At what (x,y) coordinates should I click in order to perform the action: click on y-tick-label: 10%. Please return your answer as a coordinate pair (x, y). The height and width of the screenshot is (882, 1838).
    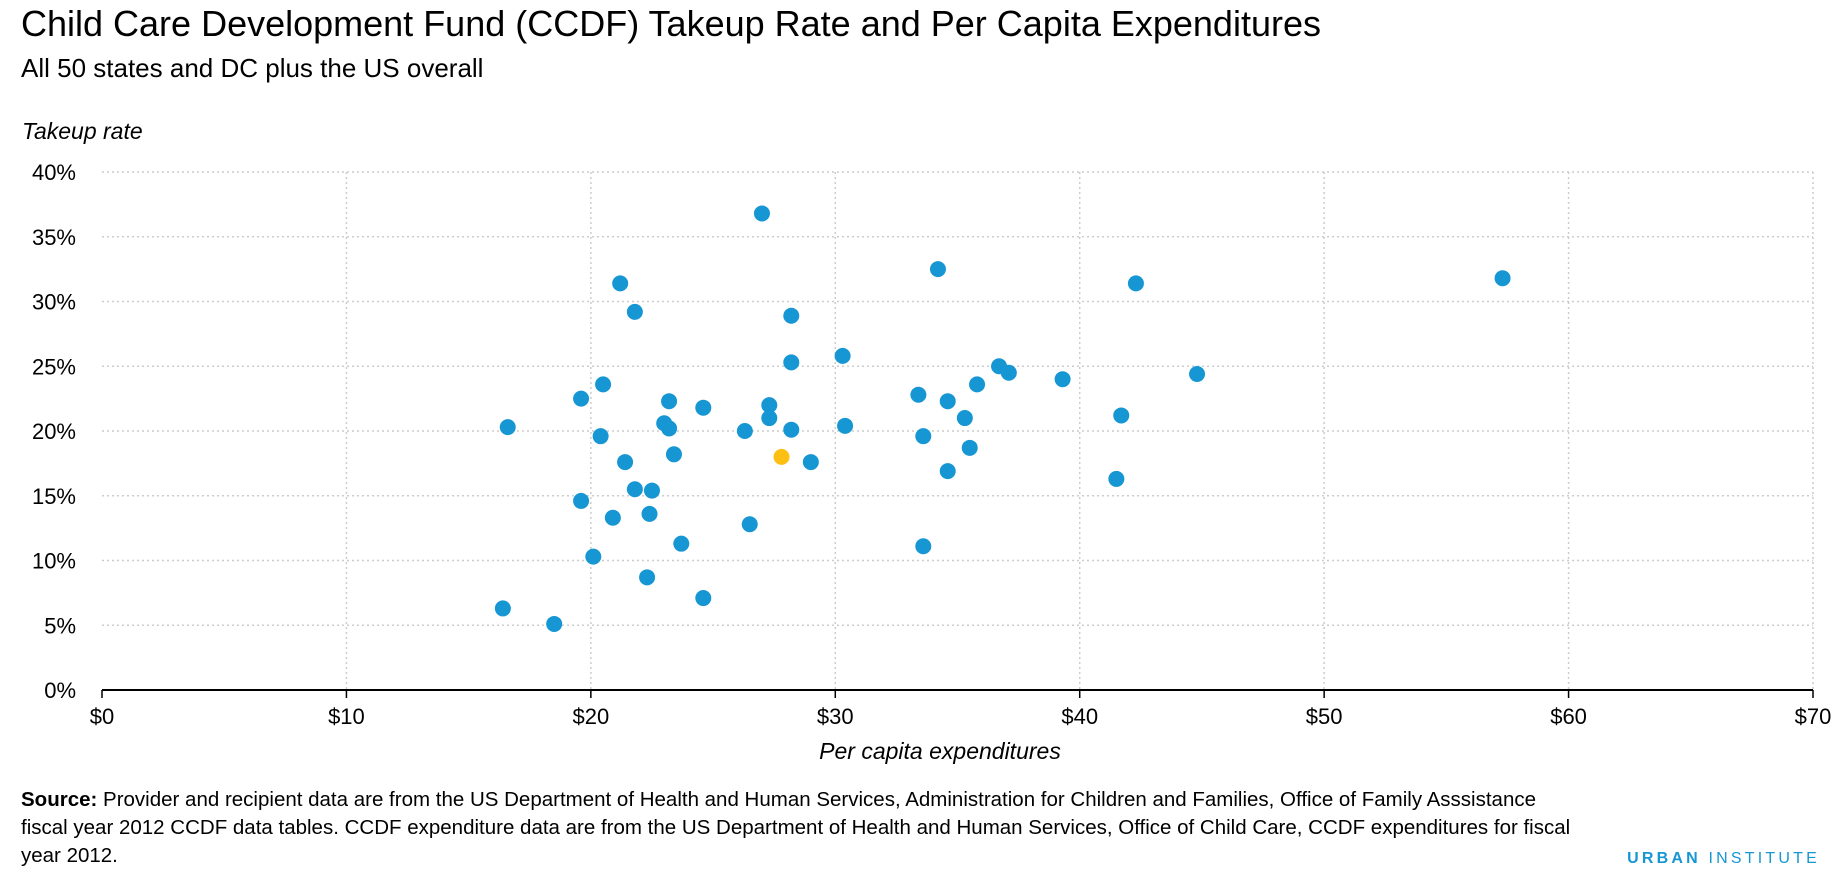
    Looking at the image, I should click on (54, 561).